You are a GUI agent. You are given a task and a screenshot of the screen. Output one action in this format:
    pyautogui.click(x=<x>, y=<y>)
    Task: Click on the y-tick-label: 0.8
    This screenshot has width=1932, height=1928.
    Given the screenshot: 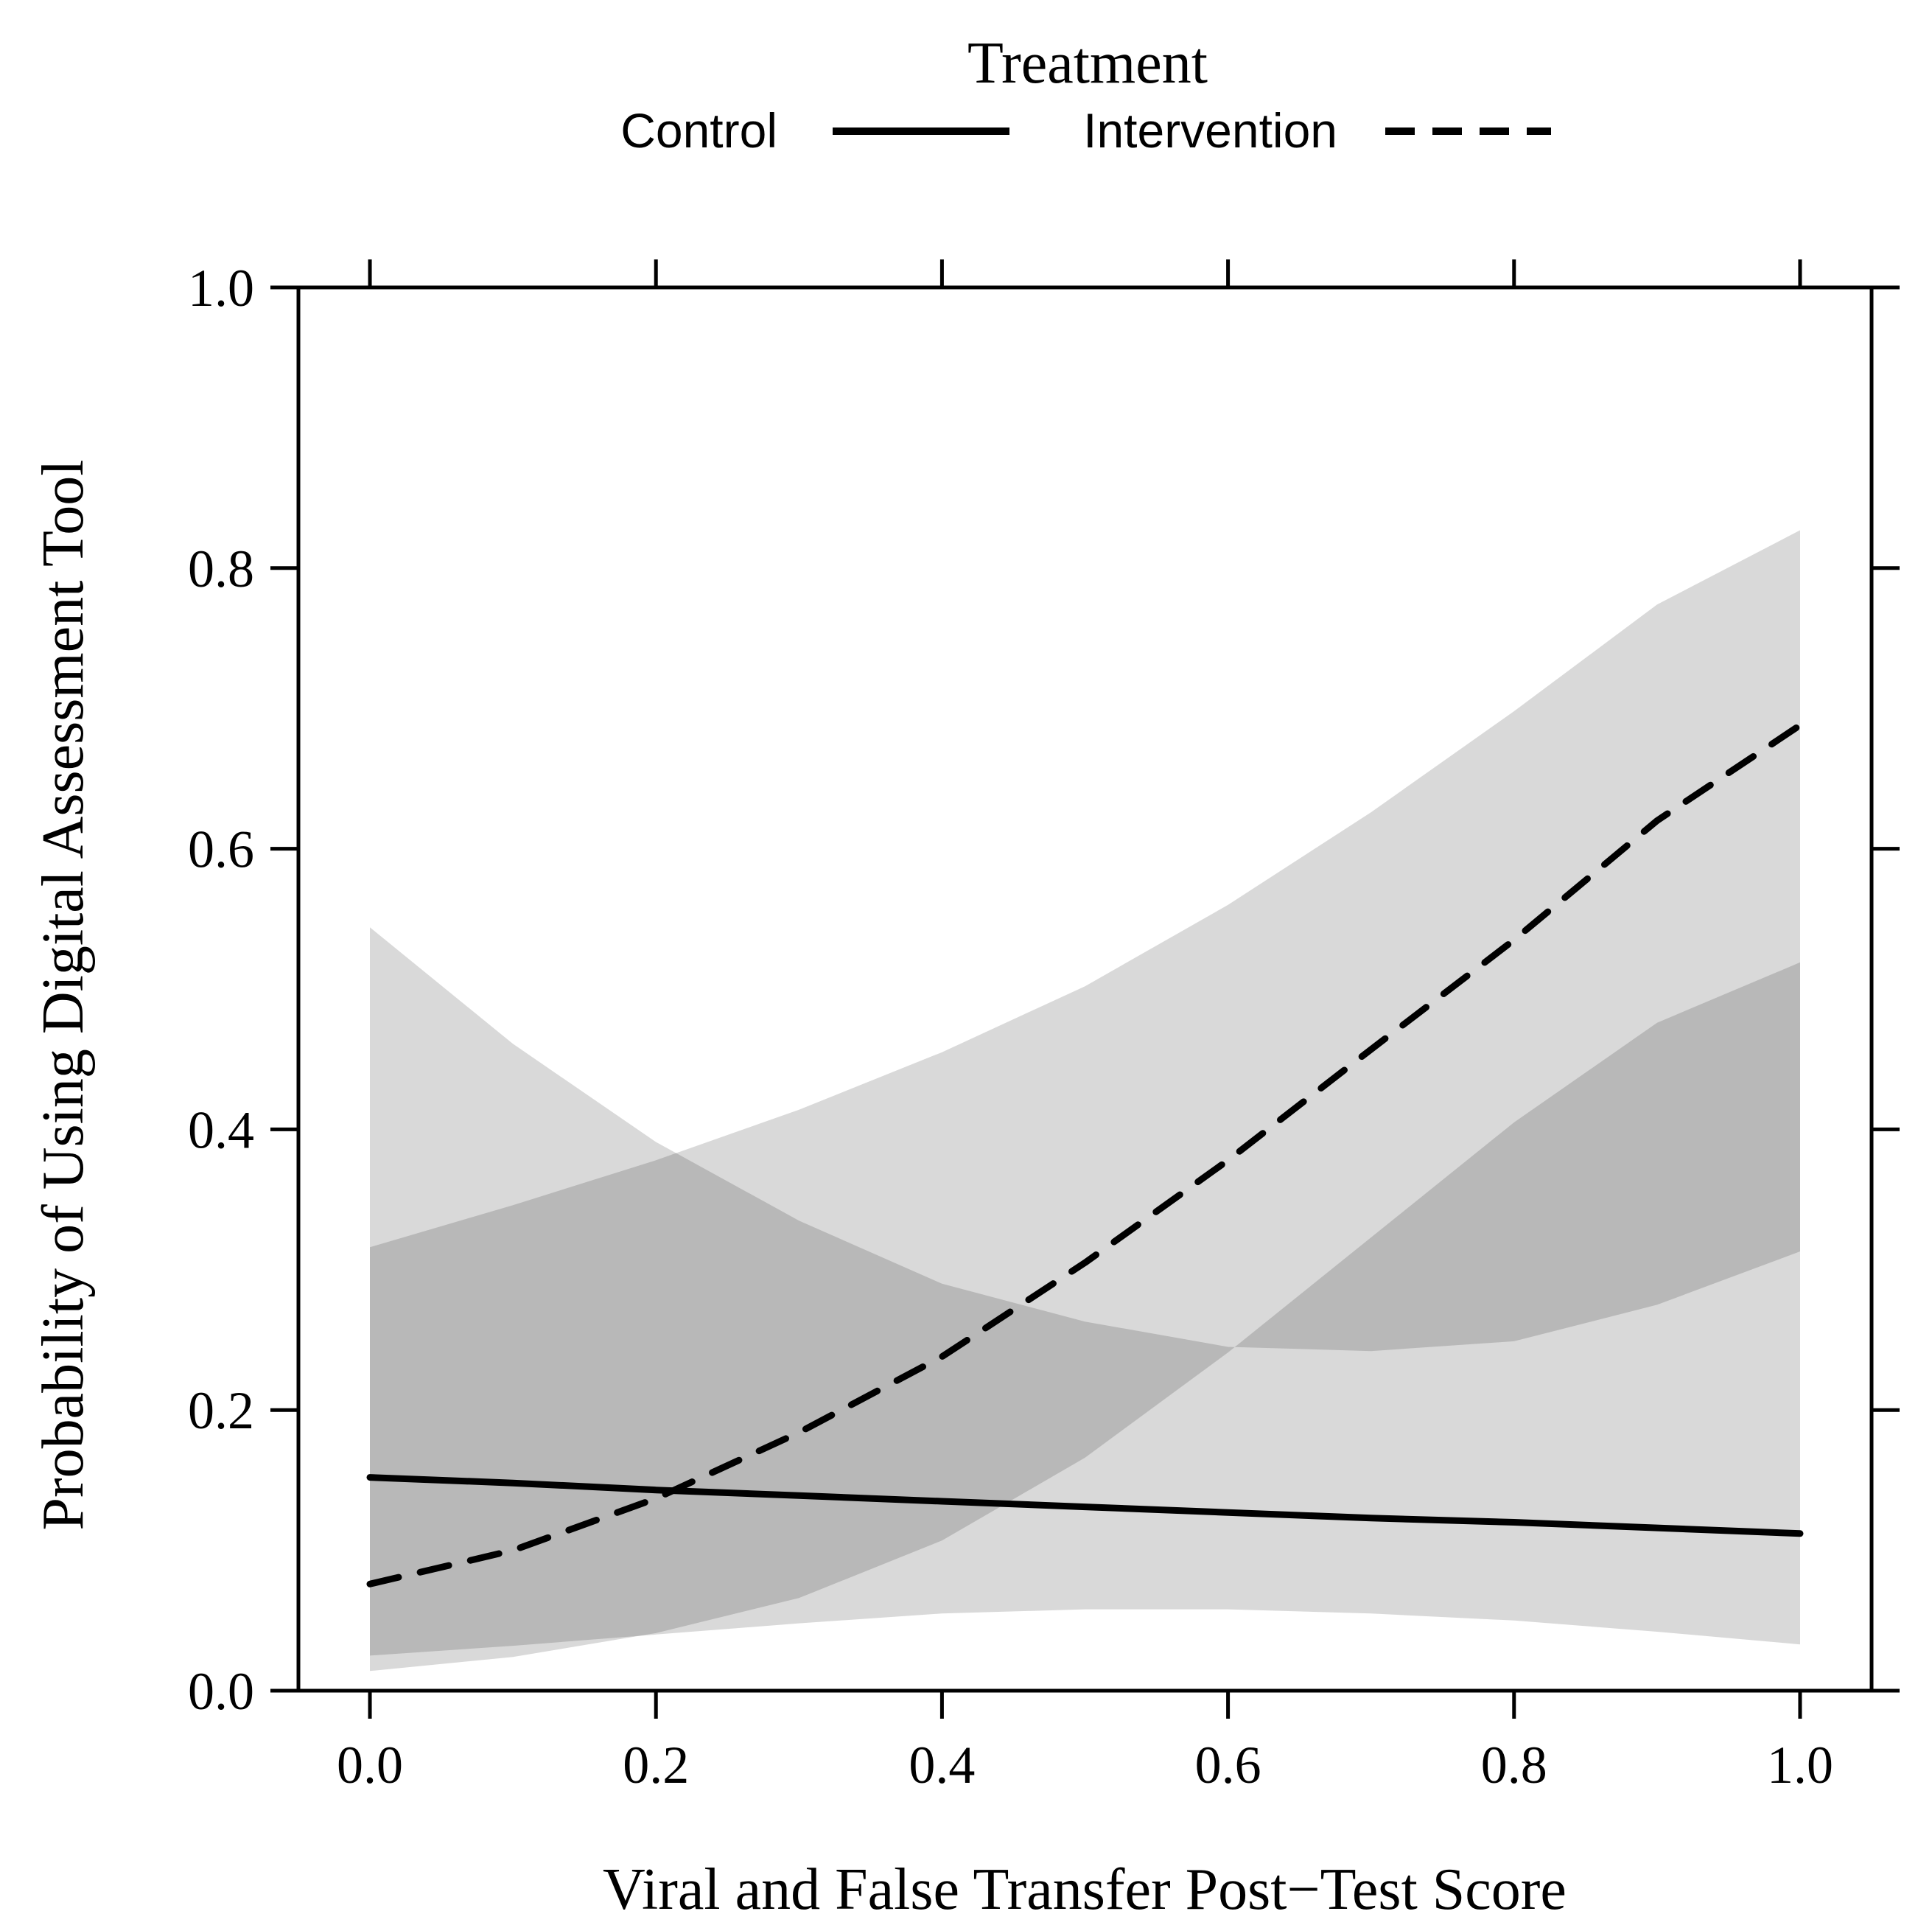 What is the action you would take?
    pyautogui.click(x=221, y=568)
    